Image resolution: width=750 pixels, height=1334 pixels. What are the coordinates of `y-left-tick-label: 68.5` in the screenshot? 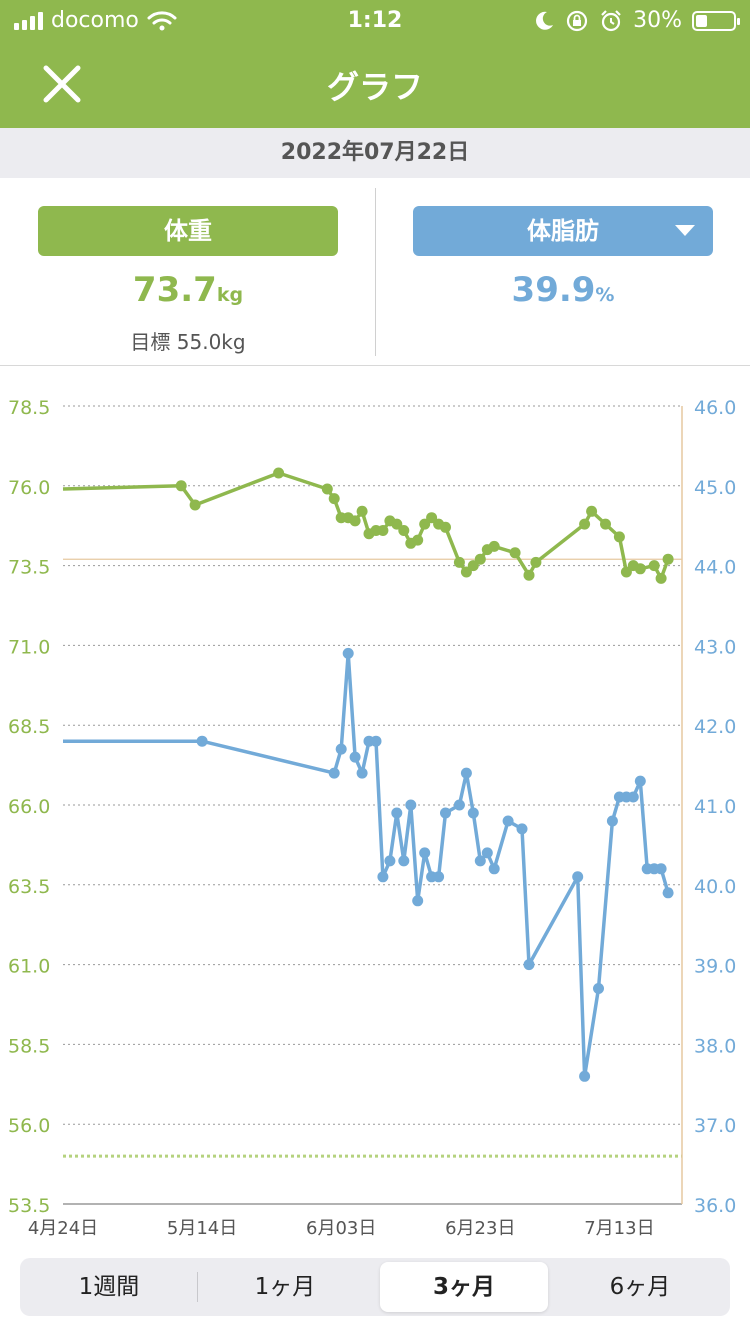 It's located at (29, 727).